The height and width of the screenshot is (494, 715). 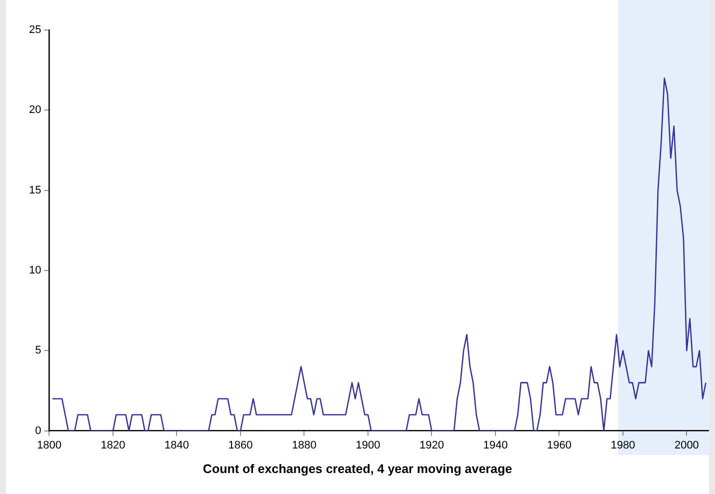 I want to click on x-tick-label: 1820, so click(x=113, y=445).